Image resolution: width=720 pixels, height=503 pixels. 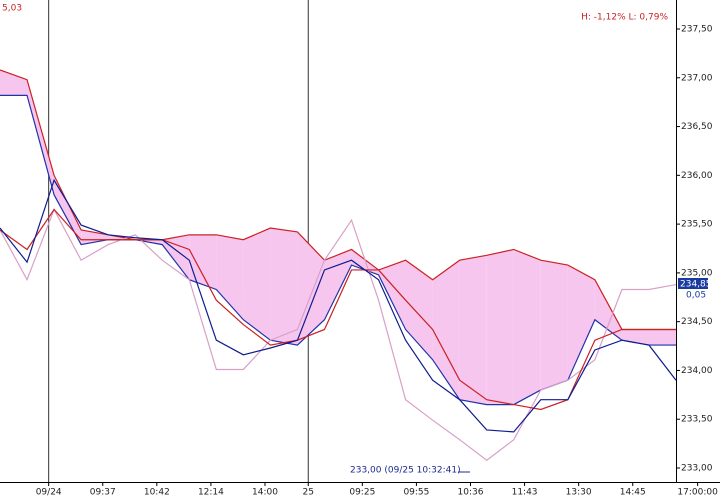 What do you see at coordinates (697, 225) in the screenshot?
I see `y-tick-label: 235,50` at bounding box center [697, 225].